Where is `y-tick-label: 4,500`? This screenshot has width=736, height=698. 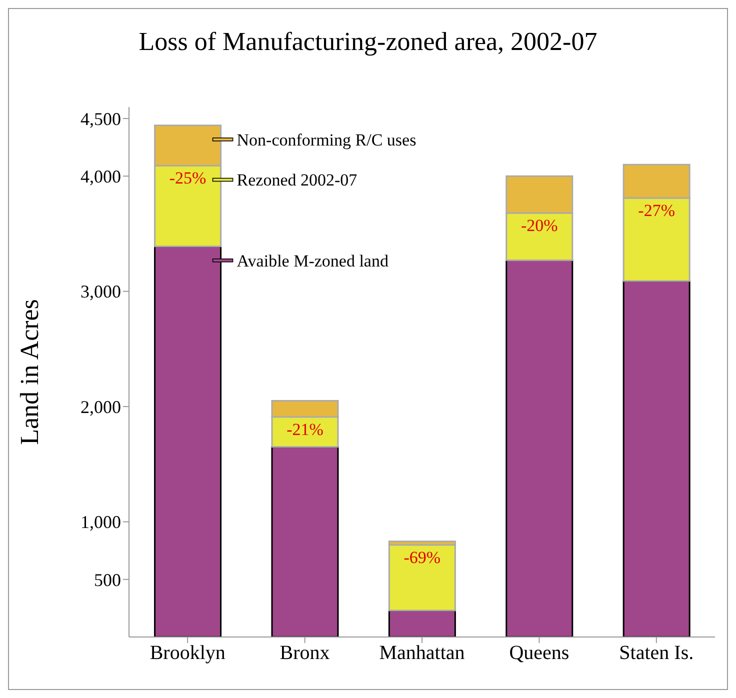 y-tick-label: 4,500 is located at coordinates (100, 118).